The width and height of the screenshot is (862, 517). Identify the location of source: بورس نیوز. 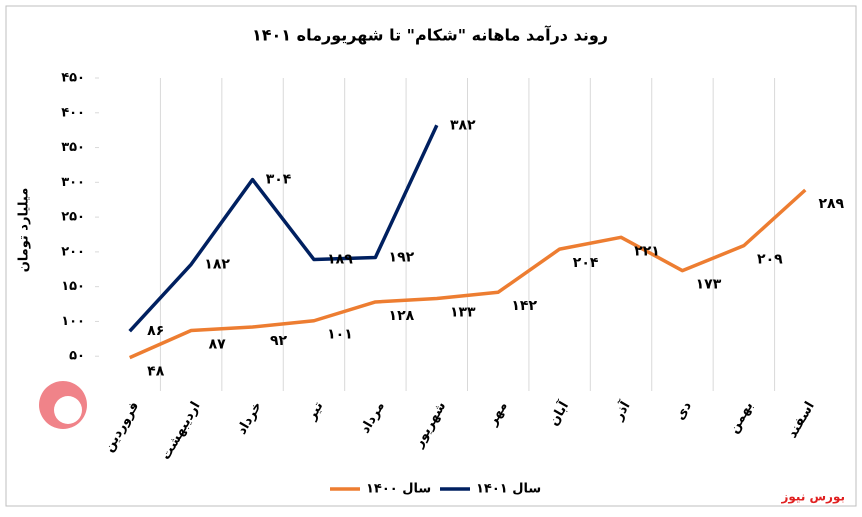
(812, 497).